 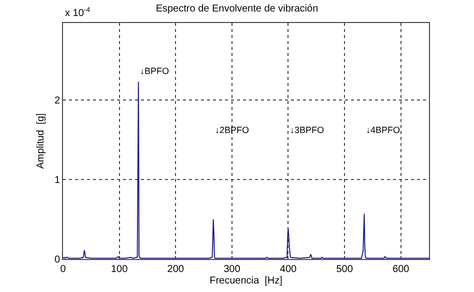 I want to click on y-tick-label: 0, so click(x=57, y=260).